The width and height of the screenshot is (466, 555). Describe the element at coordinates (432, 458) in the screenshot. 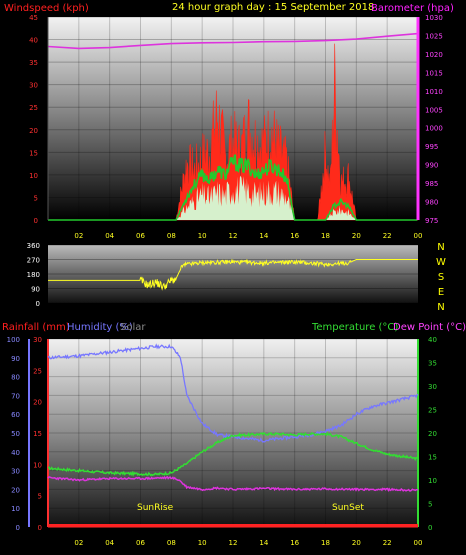

I see `temp-y-tick-label: 15` at that location.